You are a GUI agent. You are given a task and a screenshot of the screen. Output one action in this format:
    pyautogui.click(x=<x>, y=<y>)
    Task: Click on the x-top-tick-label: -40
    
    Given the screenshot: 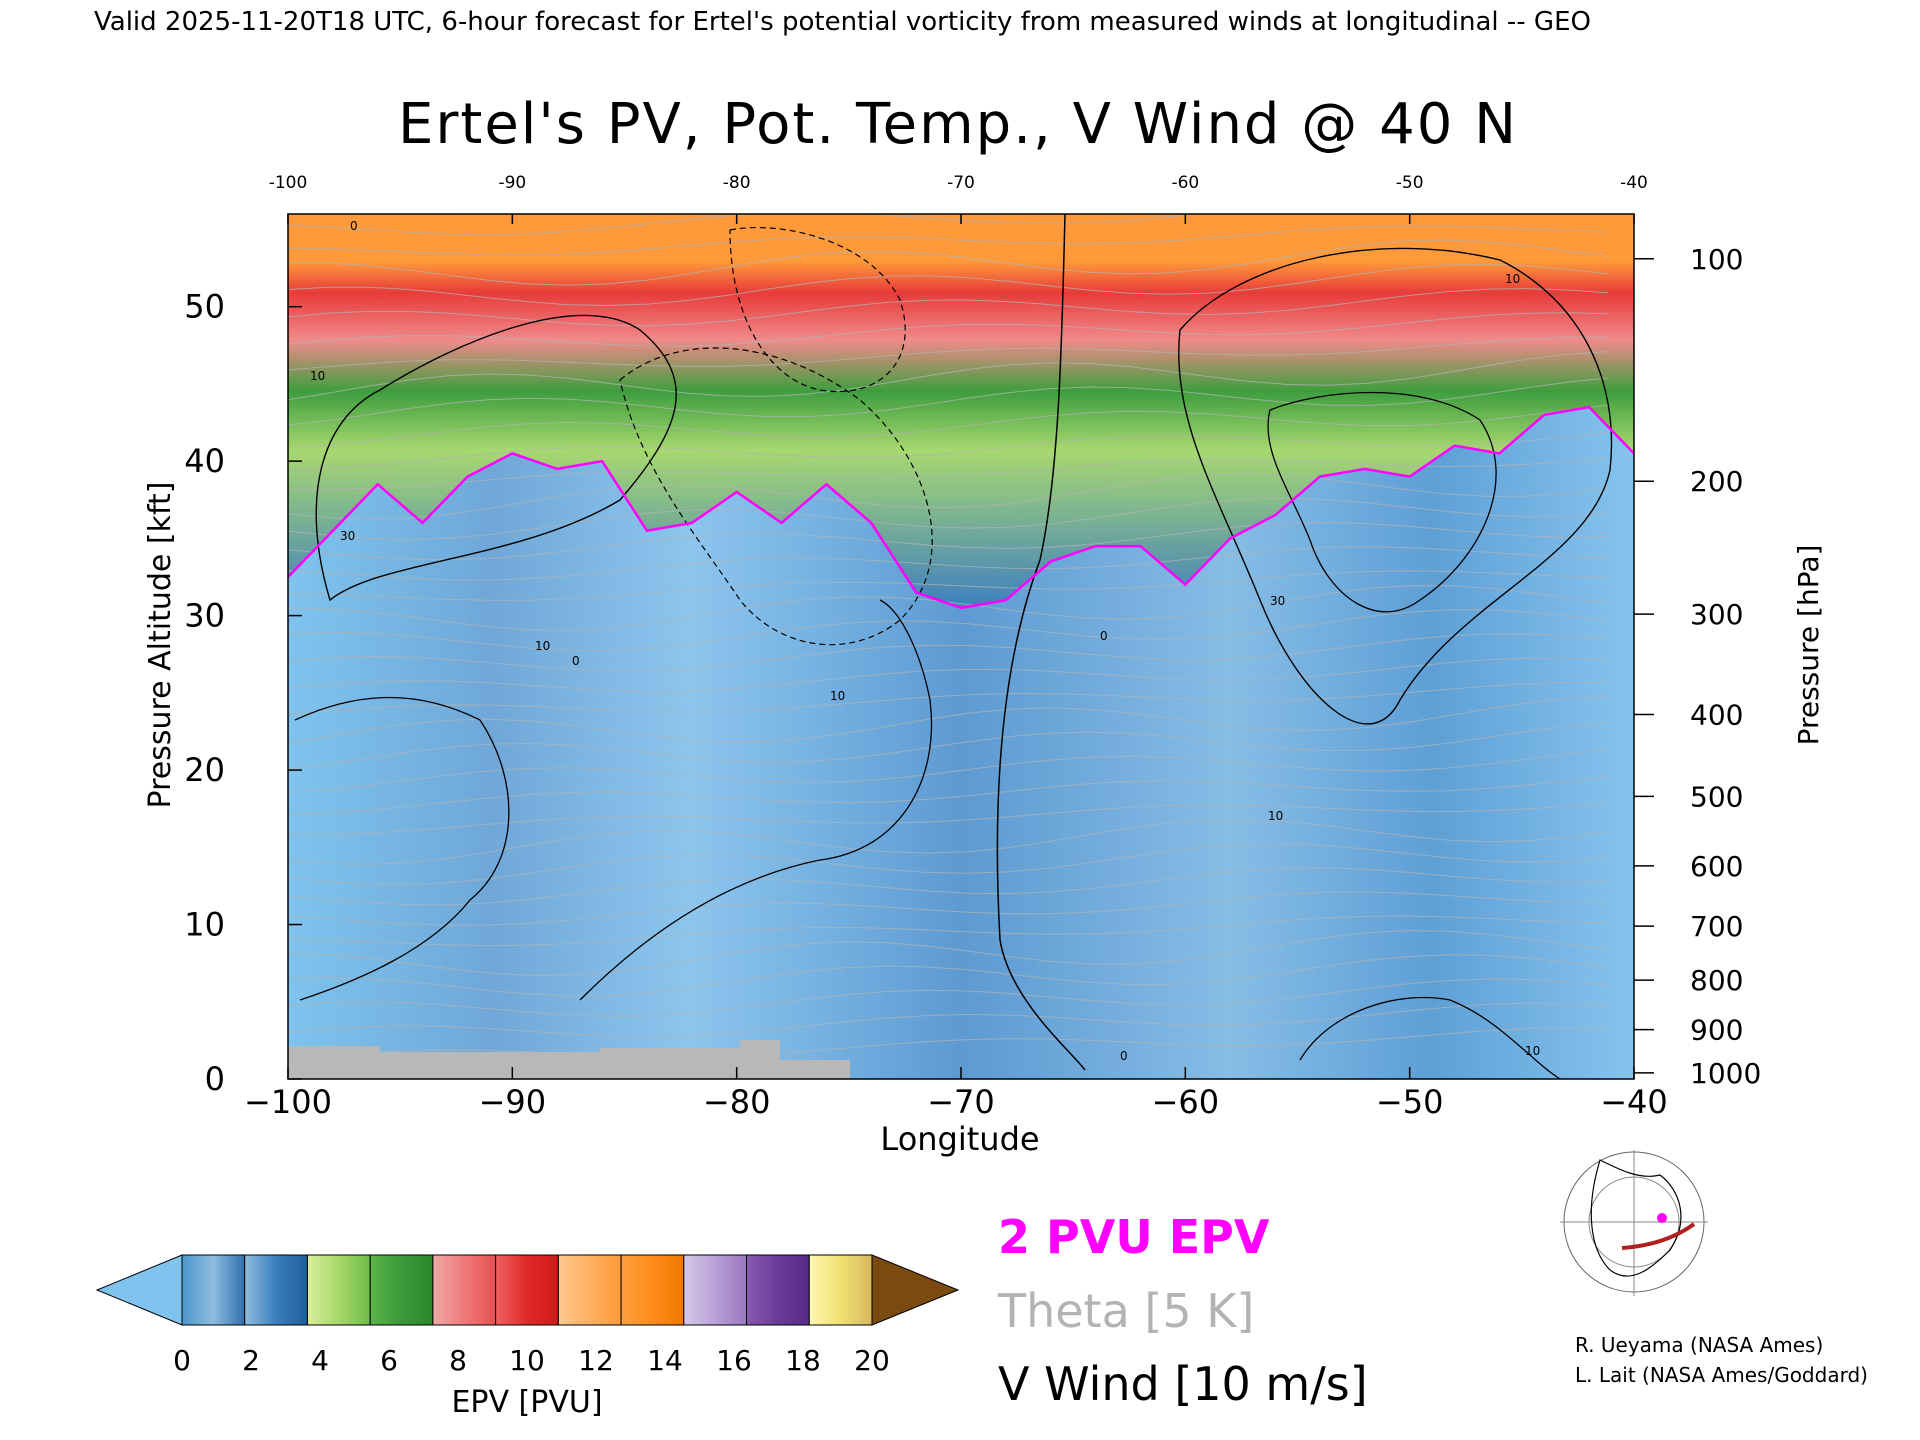 What is the action you would take?
    pyautogui.click(x=1634, y=183)
    